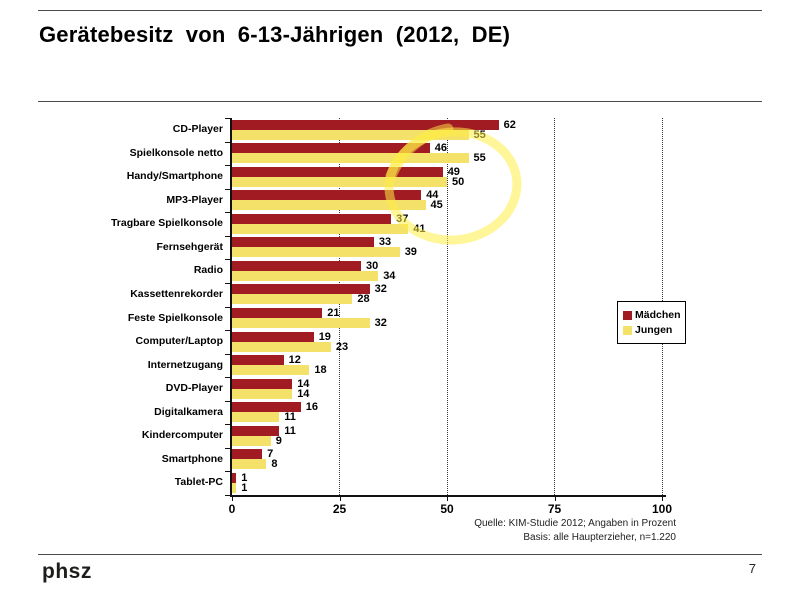 The width and height of the screenshot is (800, 600). I want to click on x-tick-label-0: 0, so click(232, 509).